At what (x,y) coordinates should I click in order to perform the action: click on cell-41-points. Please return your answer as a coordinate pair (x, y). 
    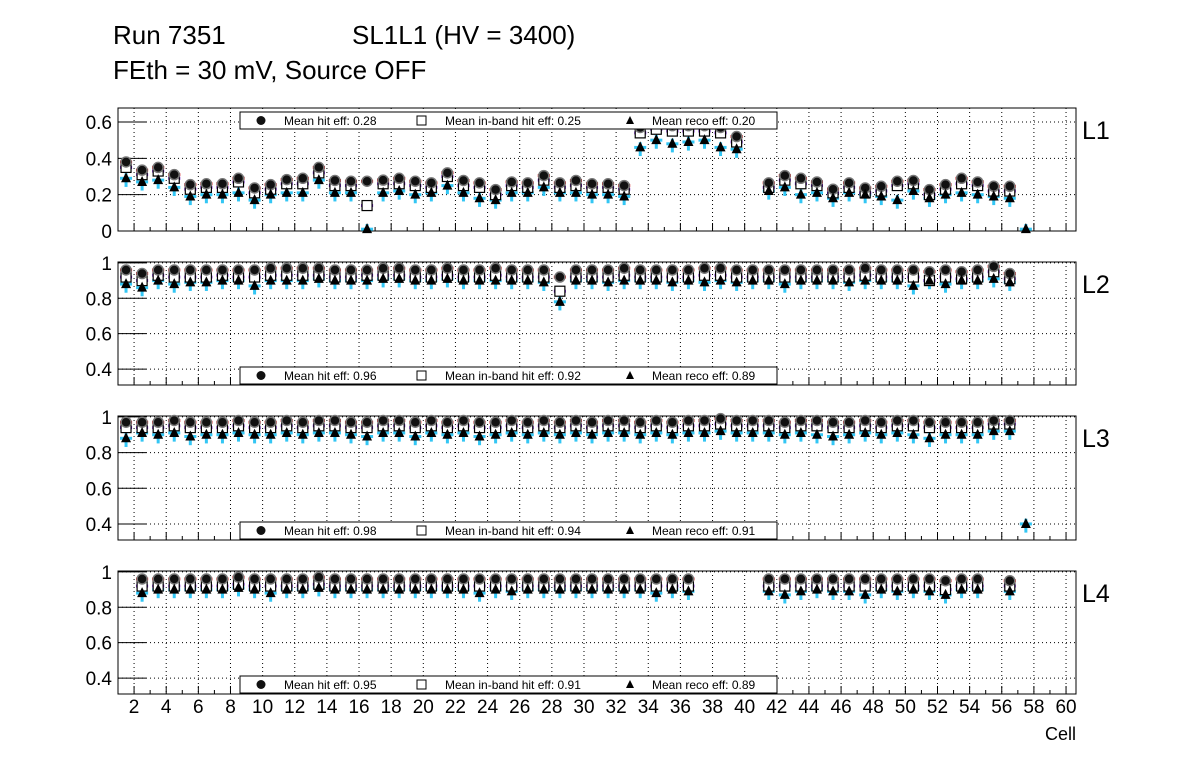
    Looking at the image, I should click on (768, 428).